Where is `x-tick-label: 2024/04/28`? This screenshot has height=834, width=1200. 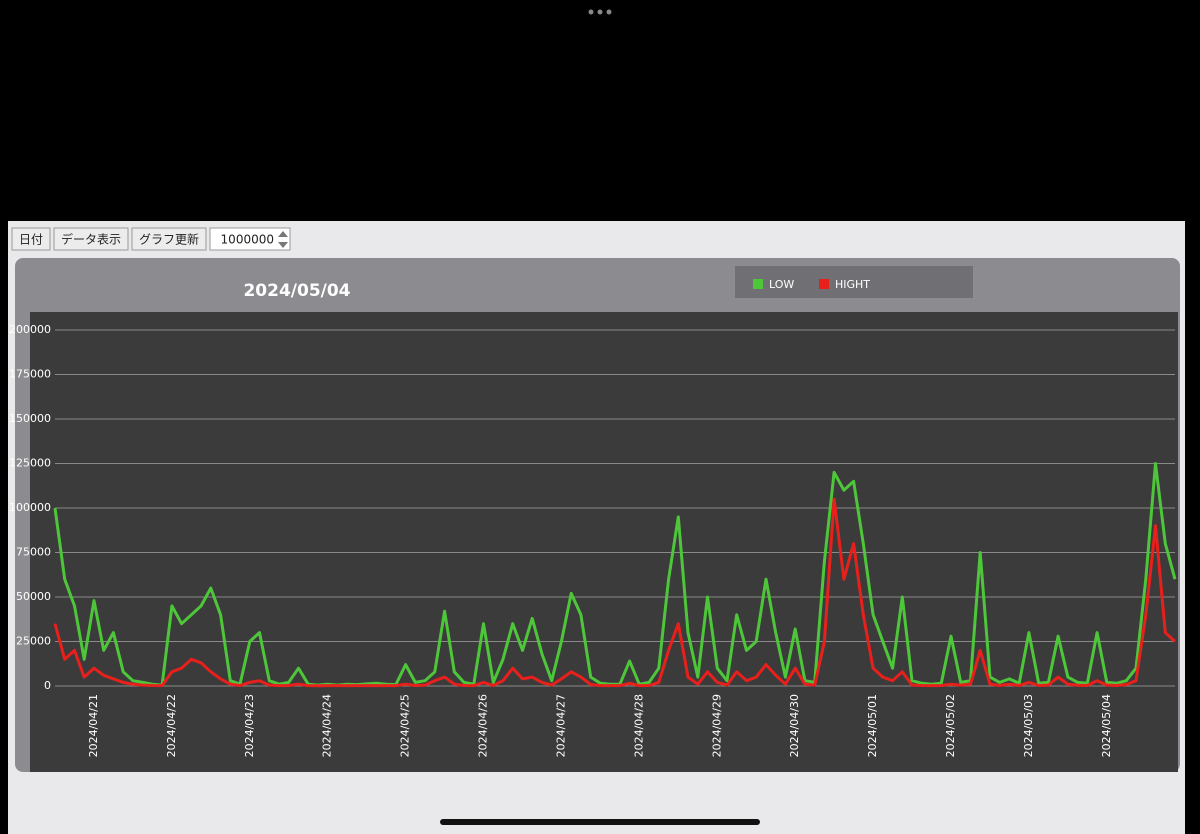
x-tick-label: 2024/04/28 is located at coordinates (638, 725).